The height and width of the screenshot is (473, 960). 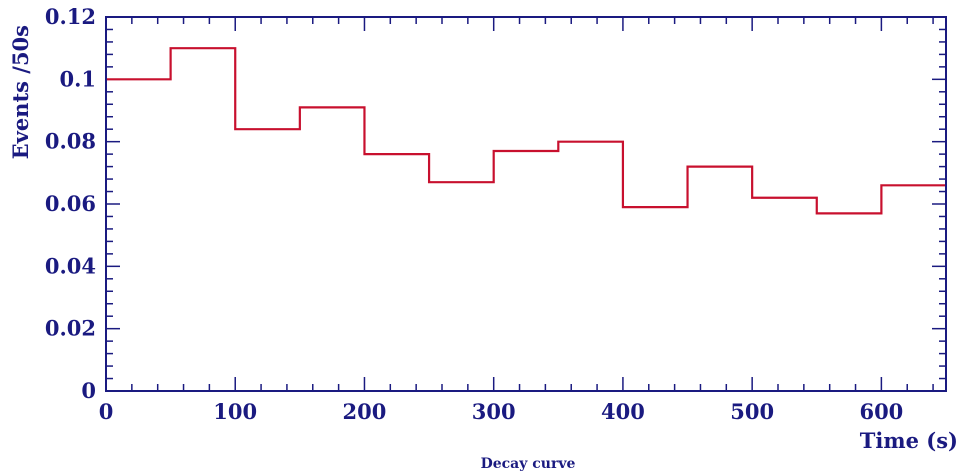 I want to click on y-tick-label: 0, so click(x=88, y=390).